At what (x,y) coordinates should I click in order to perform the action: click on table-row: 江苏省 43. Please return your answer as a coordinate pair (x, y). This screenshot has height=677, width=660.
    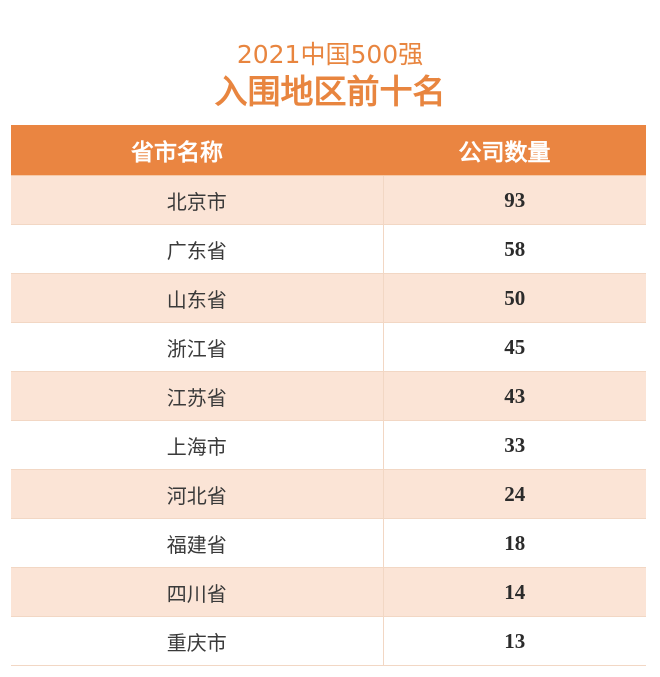
    Looking at the image, I should click on (328, 396).